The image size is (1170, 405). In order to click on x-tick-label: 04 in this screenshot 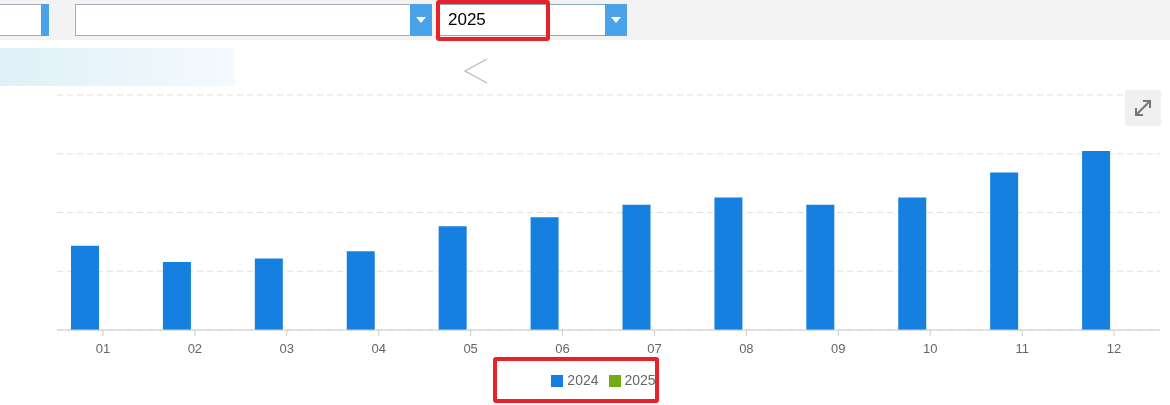, I will do `click(378, 349)`.